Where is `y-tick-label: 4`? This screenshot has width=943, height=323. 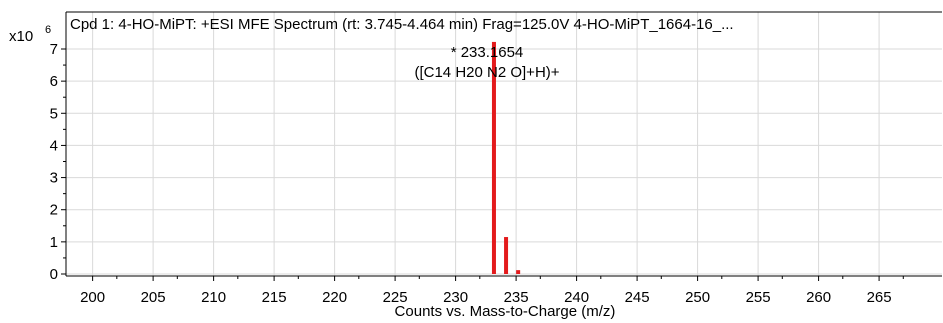 y-tick-label: 4 is located at coordinates (54, 145).